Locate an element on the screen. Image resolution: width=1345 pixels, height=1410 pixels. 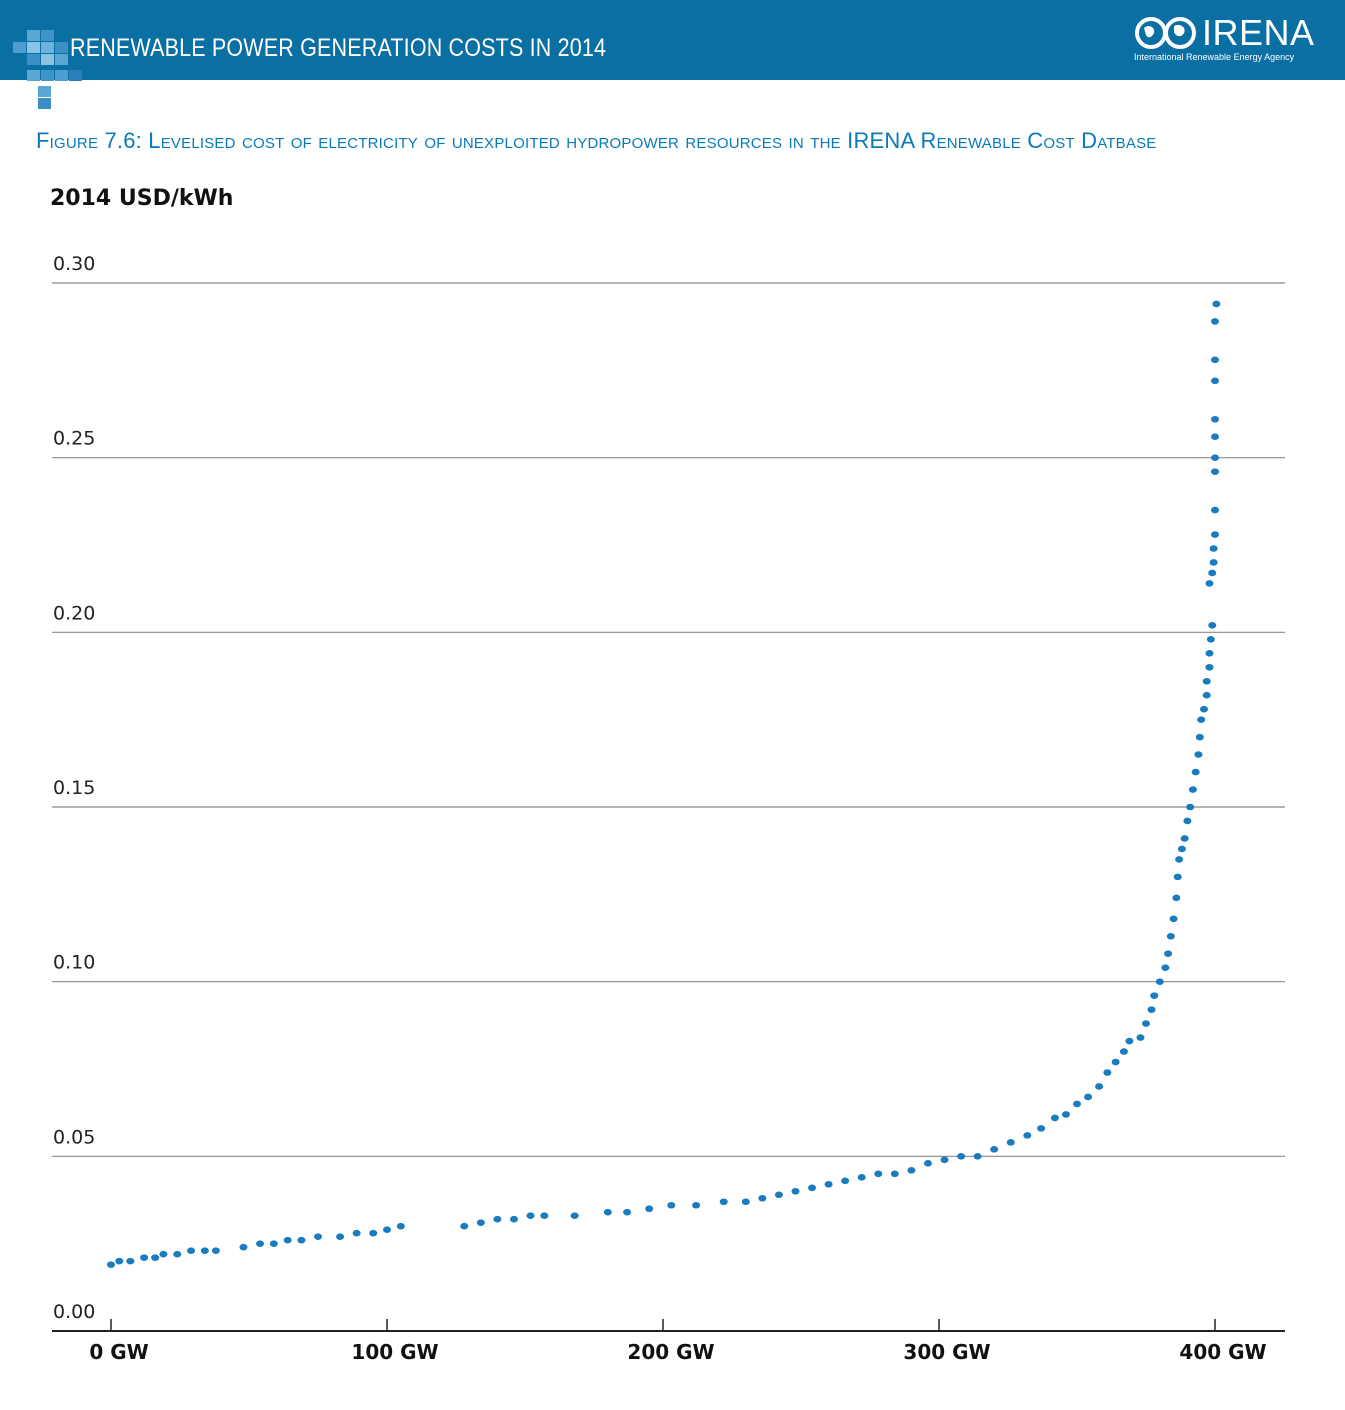
x-tick-label: 200 GW is located at coordinates (670, 1352).